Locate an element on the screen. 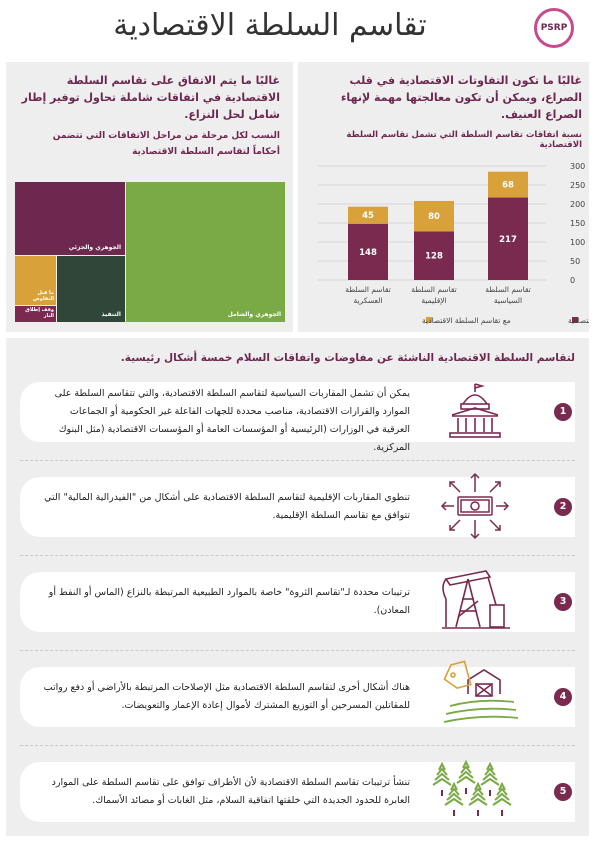  forest-icon is located at coordinates (472, 787).